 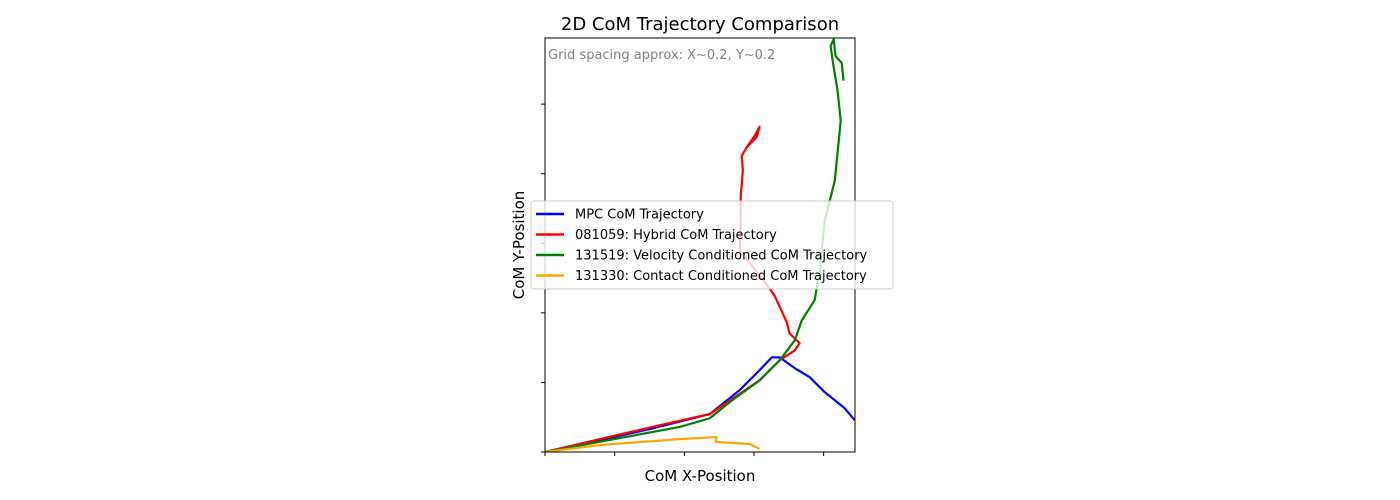 What do you see at coordinates (661, 55) in the screenshot?
I see `annotation: Grid spacing approx: X~0.2, Y~0.2` at bounding box center [661, 55].